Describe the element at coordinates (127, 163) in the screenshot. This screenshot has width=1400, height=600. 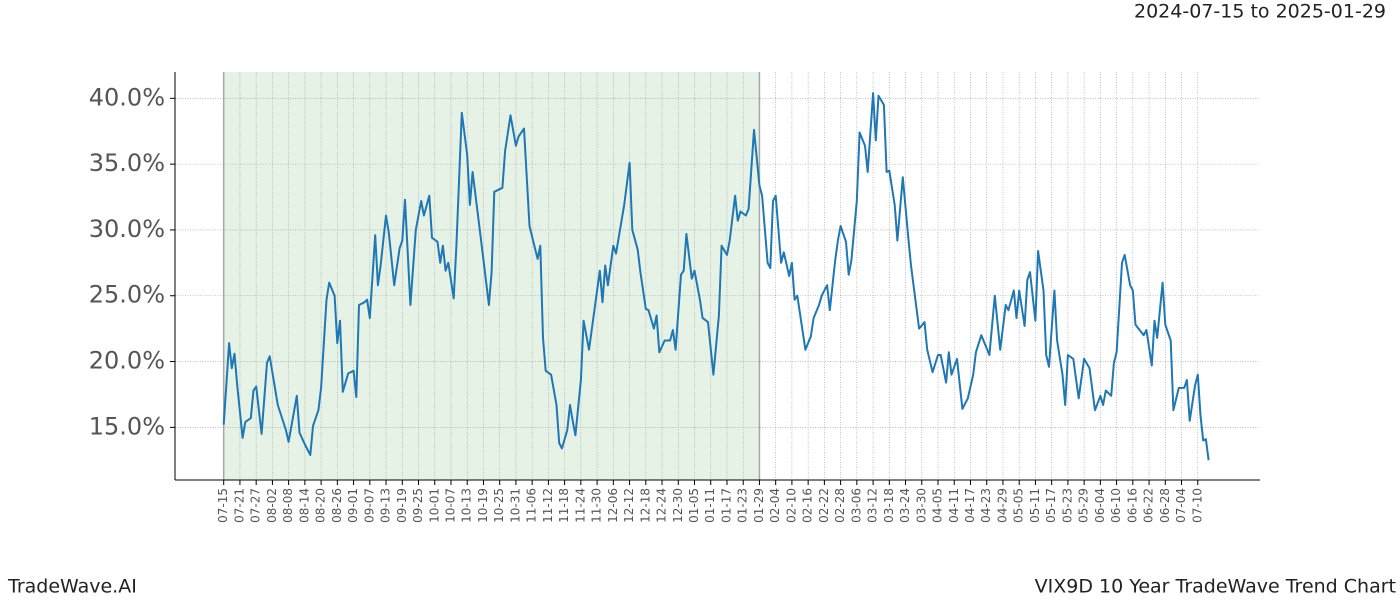
I see `y-tick-label: 35.0%` at that location.